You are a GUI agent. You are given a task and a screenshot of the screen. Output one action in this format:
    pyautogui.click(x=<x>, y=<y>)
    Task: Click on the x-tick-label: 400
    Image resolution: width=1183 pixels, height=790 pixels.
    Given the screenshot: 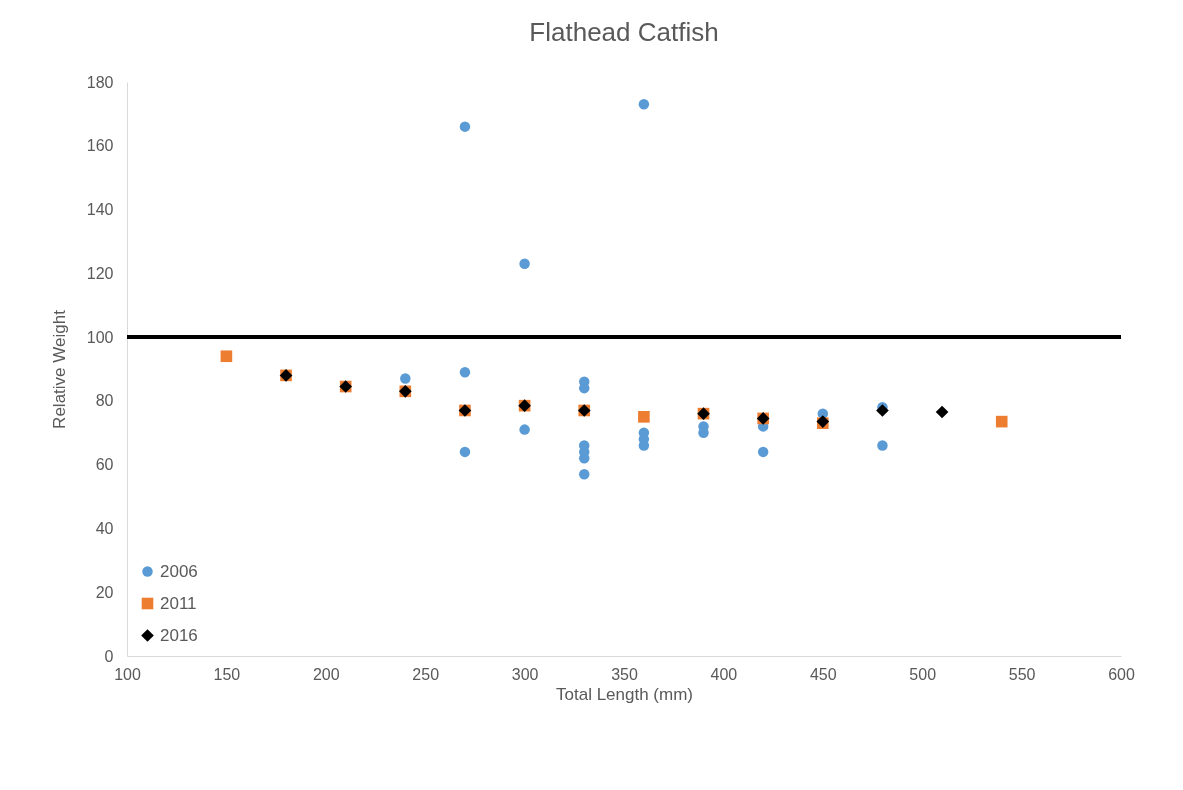 What is the action you would take?
    pyautogui.click(x=724, y=674)
    